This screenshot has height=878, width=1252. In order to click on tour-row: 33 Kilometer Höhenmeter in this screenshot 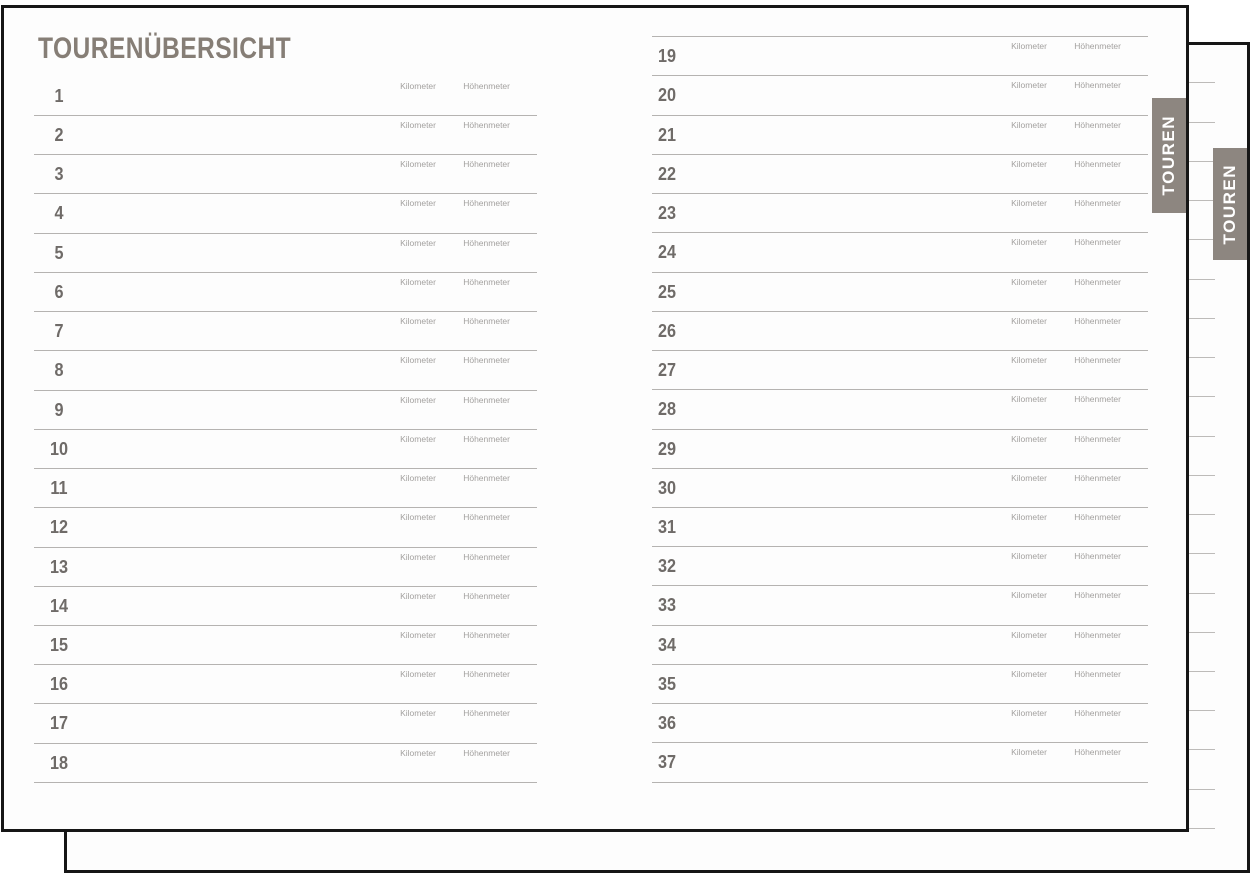, I will do `click(900, 606)`.